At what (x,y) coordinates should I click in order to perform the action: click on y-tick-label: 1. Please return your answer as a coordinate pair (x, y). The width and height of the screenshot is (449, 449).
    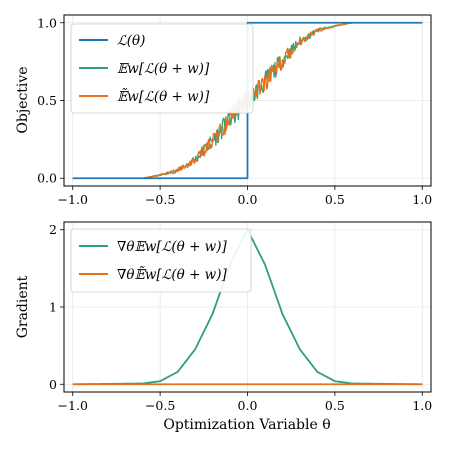
    Looking at the image, I should click on (53, 307).